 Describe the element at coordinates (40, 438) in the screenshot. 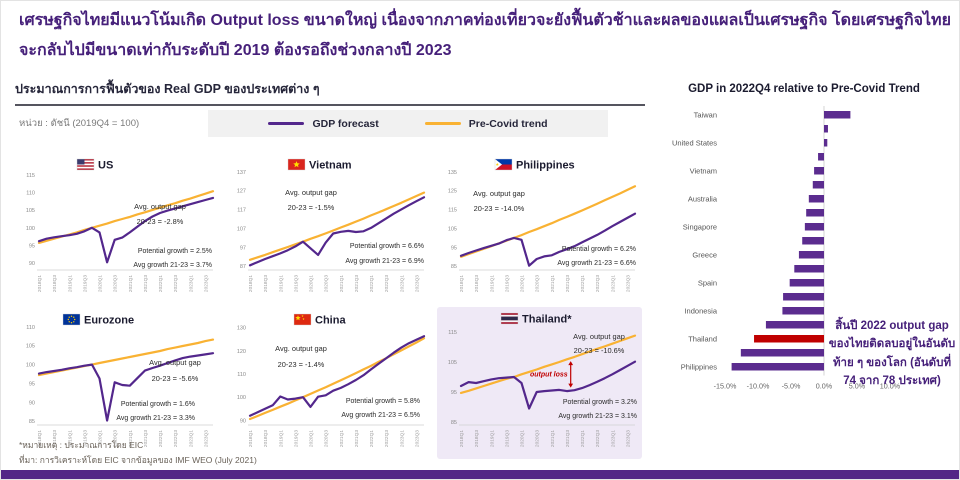

I see `svg-text: 2018Q1` at that location.